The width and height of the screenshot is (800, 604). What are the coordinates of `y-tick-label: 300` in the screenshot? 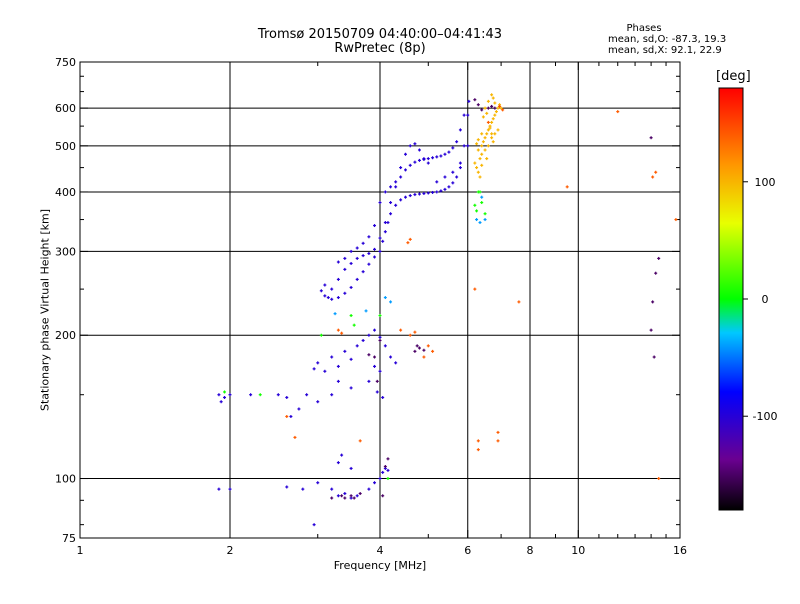 It's located at (65, 251).